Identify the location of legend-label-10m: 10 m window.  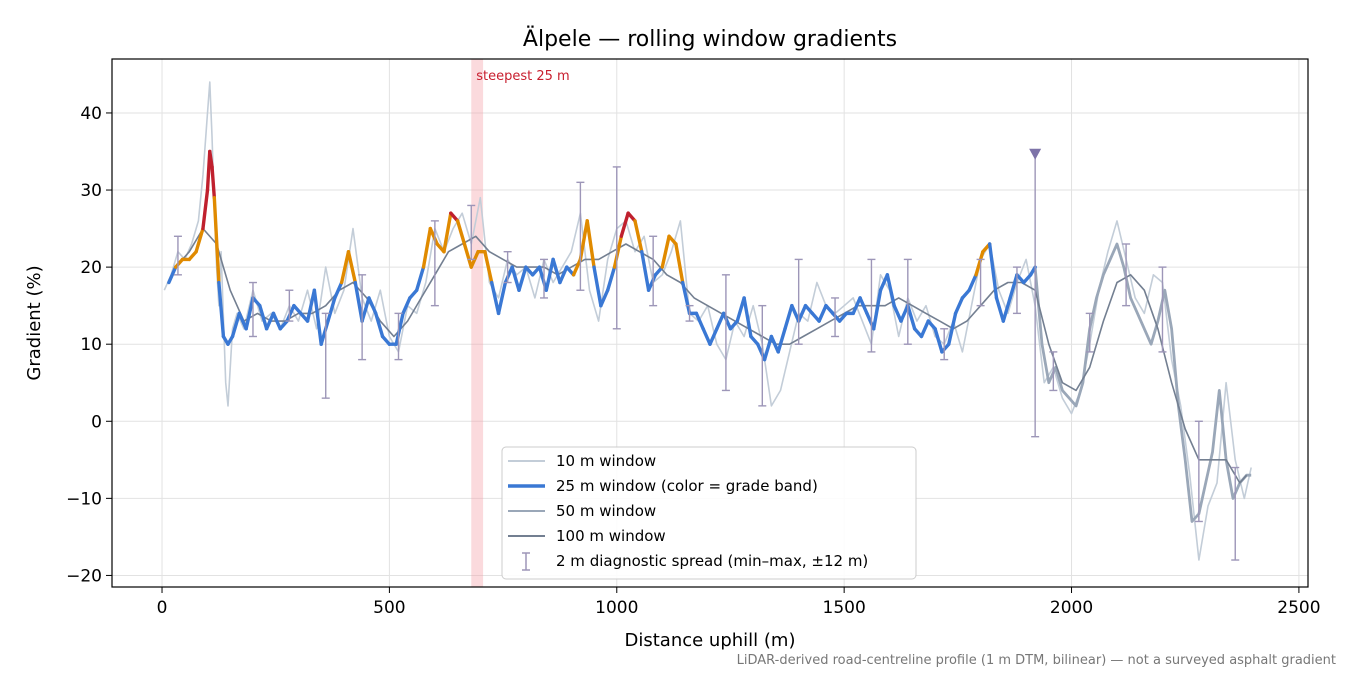
(606, 461).